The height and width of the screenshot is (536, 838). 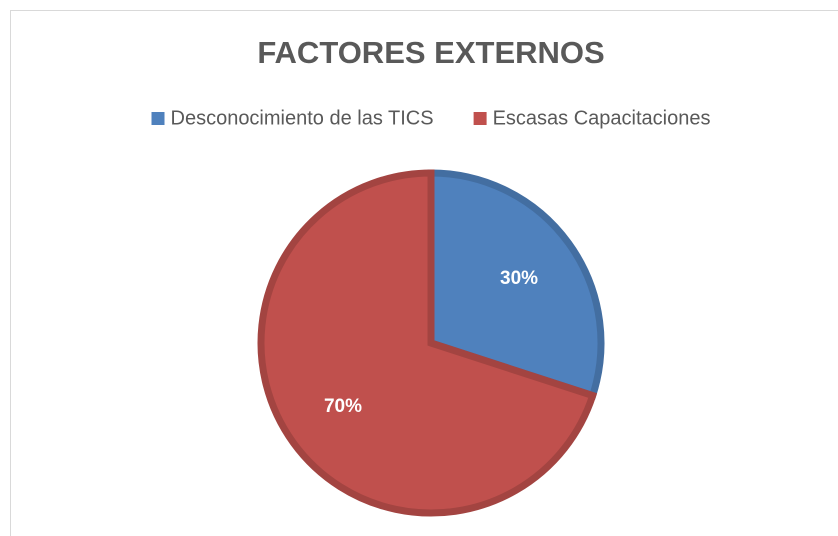 I want to click on chart-title: FACTORES EXTERNOS, so click(x=430, y=52).